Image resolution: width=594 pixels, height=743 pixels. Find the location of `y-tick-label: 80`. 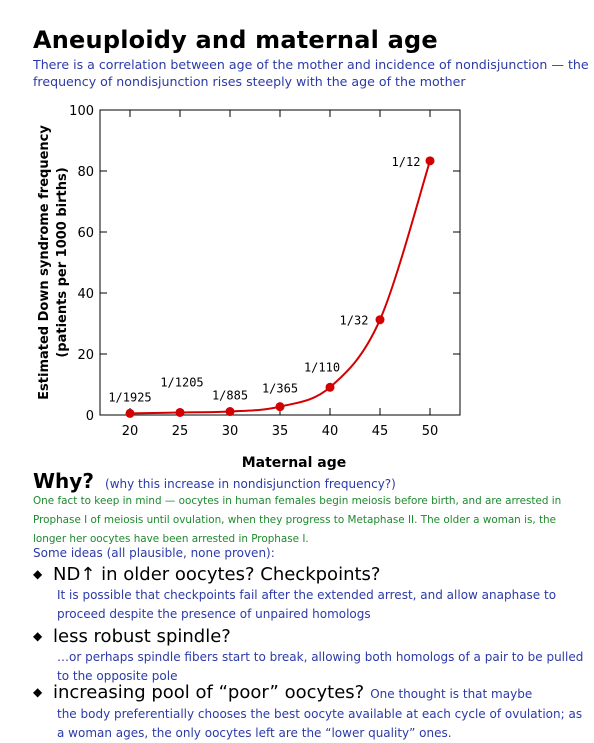

y-tick-label: 80 is located at coordinates (85, 172).